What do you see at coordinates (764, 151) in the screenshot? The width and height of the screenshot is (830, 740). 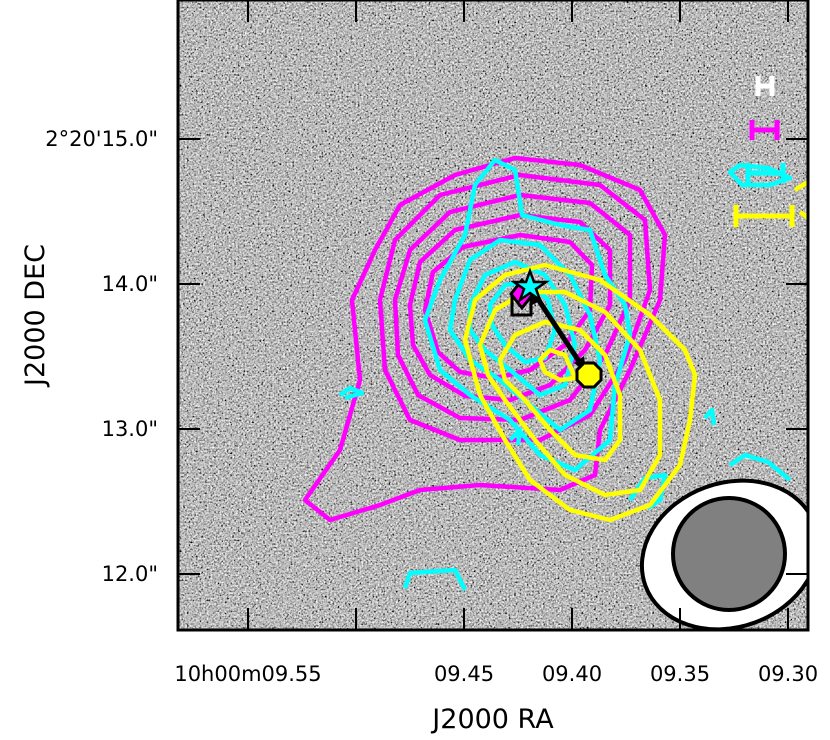 I see `positional-error-bars` at bounding box center [764, 151].